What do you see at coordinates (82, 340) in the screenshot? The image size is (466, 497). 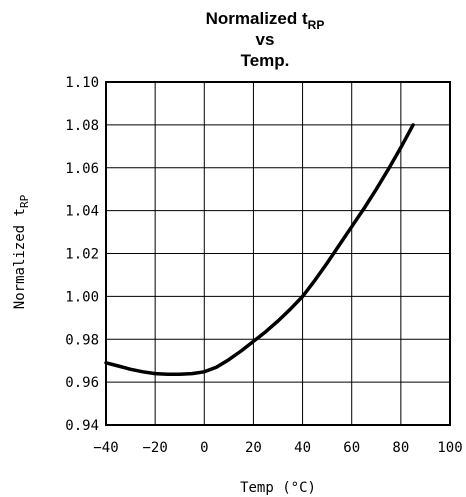 I see `y-tick-label: 0.98` at bounding box center [82, 340].